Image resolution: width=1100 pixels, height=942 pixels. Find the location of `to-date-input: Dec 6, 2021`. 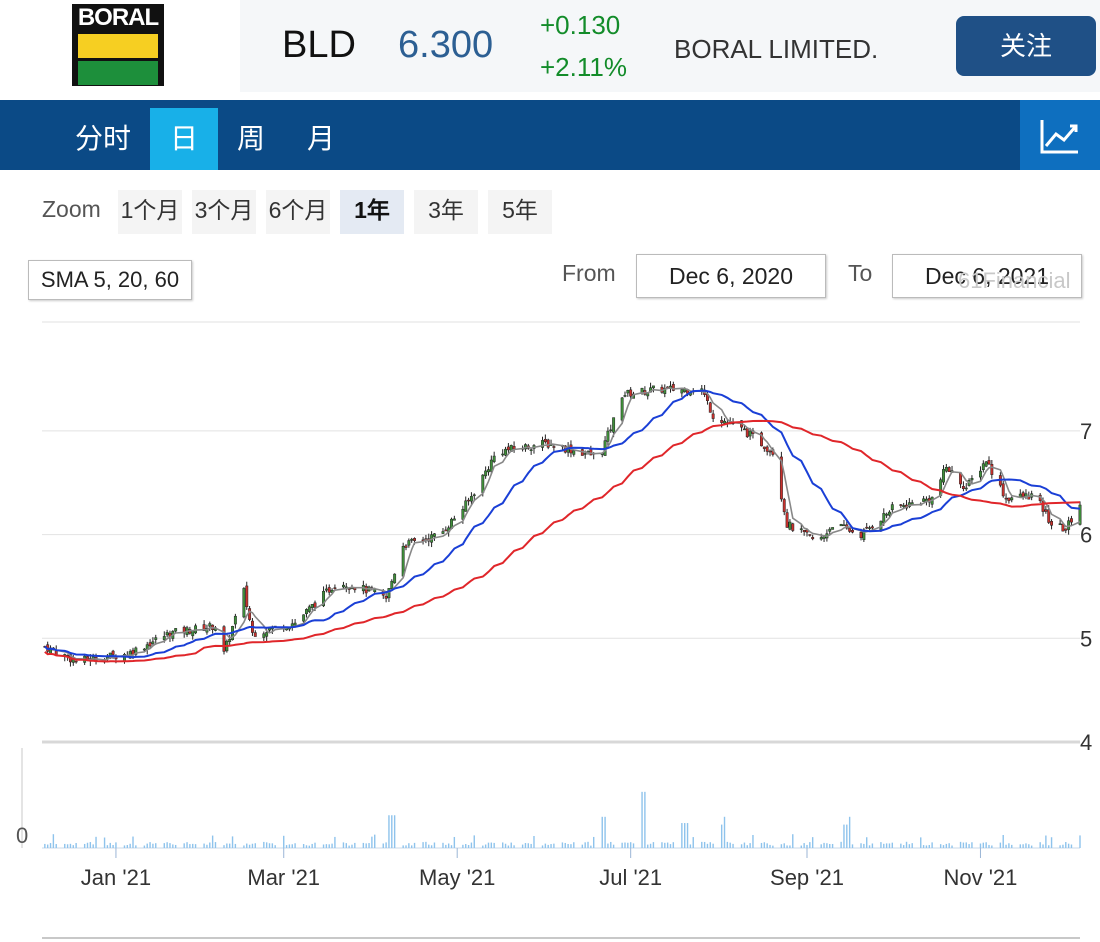

to-date-input: Dec 6, 2021 is located at coordinates (987, 276).